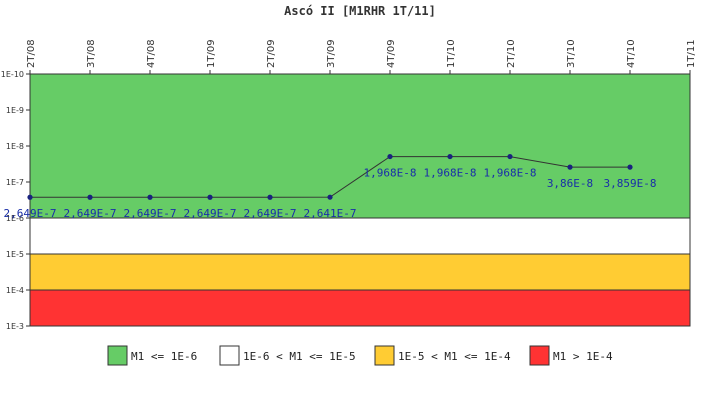 The image size is (720, 400). Describe the element at coordinates (271, 53) in the screenshot. I see `x-tick-label: 2T/09` at that location.